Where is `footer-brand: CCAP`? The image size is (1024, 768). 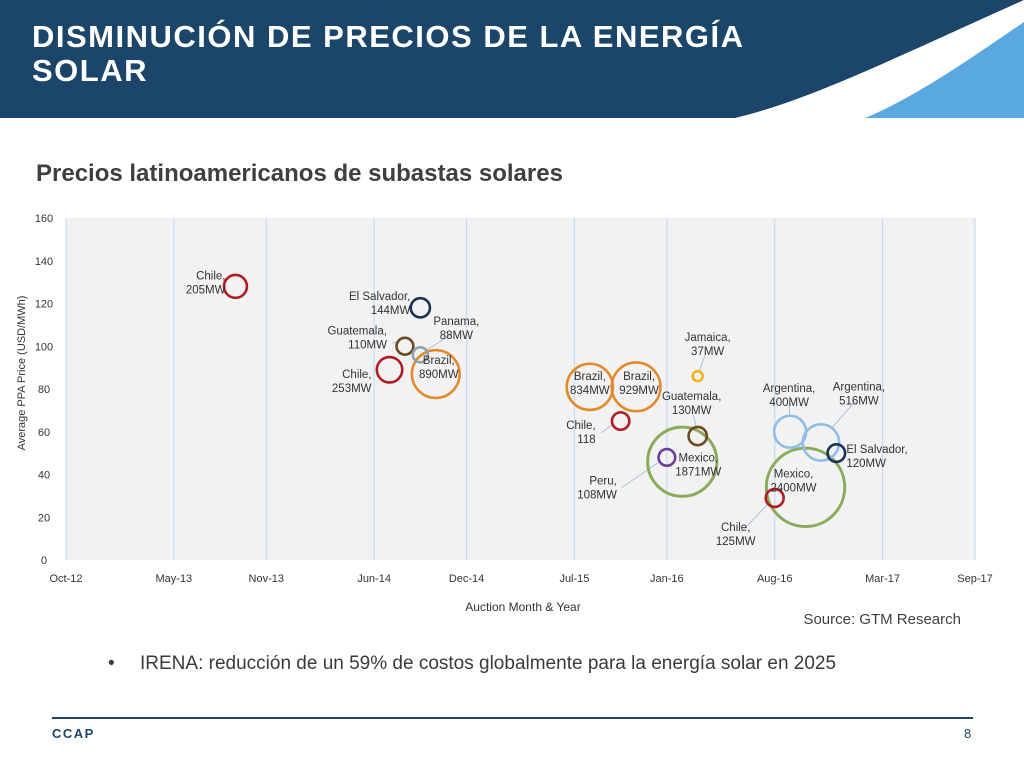
footer-brand: CCAP is located at coordinates (73, 733).